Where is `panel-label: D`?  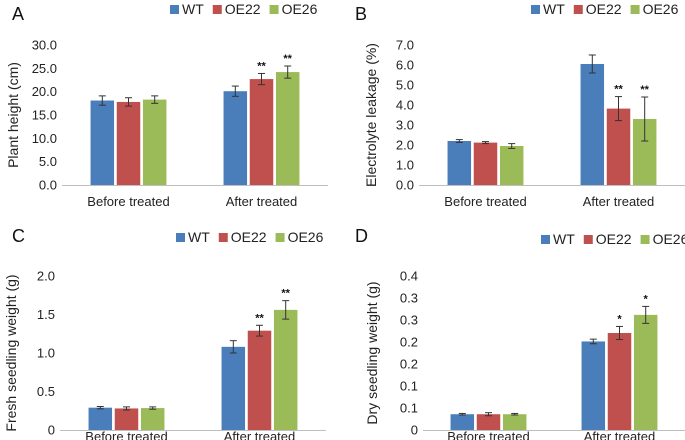 panel-label: D is located at coordinates (361, 236).